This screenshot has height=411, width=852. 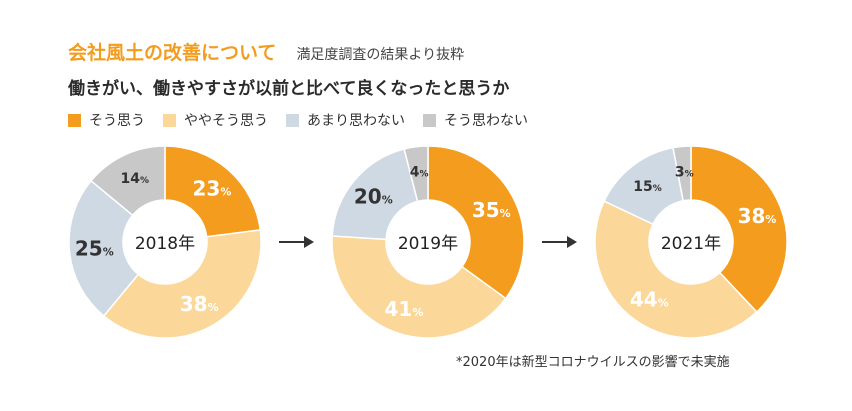 I want to click on title-row: 会社風土の改善について 満足度調査の結果より抜粋, so click(x=266, y=51).